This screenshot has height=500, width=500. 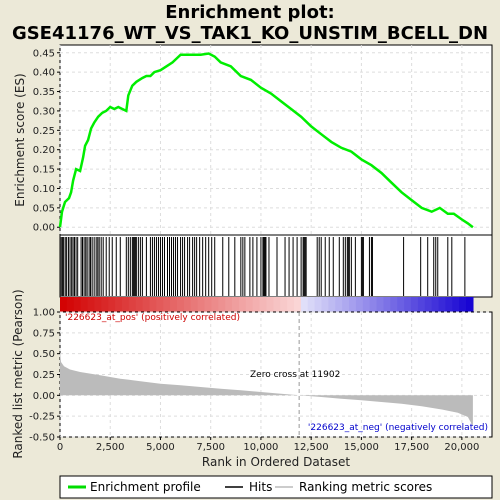 I want to click on x-tick-label: 0, so click(x=60, y=447).